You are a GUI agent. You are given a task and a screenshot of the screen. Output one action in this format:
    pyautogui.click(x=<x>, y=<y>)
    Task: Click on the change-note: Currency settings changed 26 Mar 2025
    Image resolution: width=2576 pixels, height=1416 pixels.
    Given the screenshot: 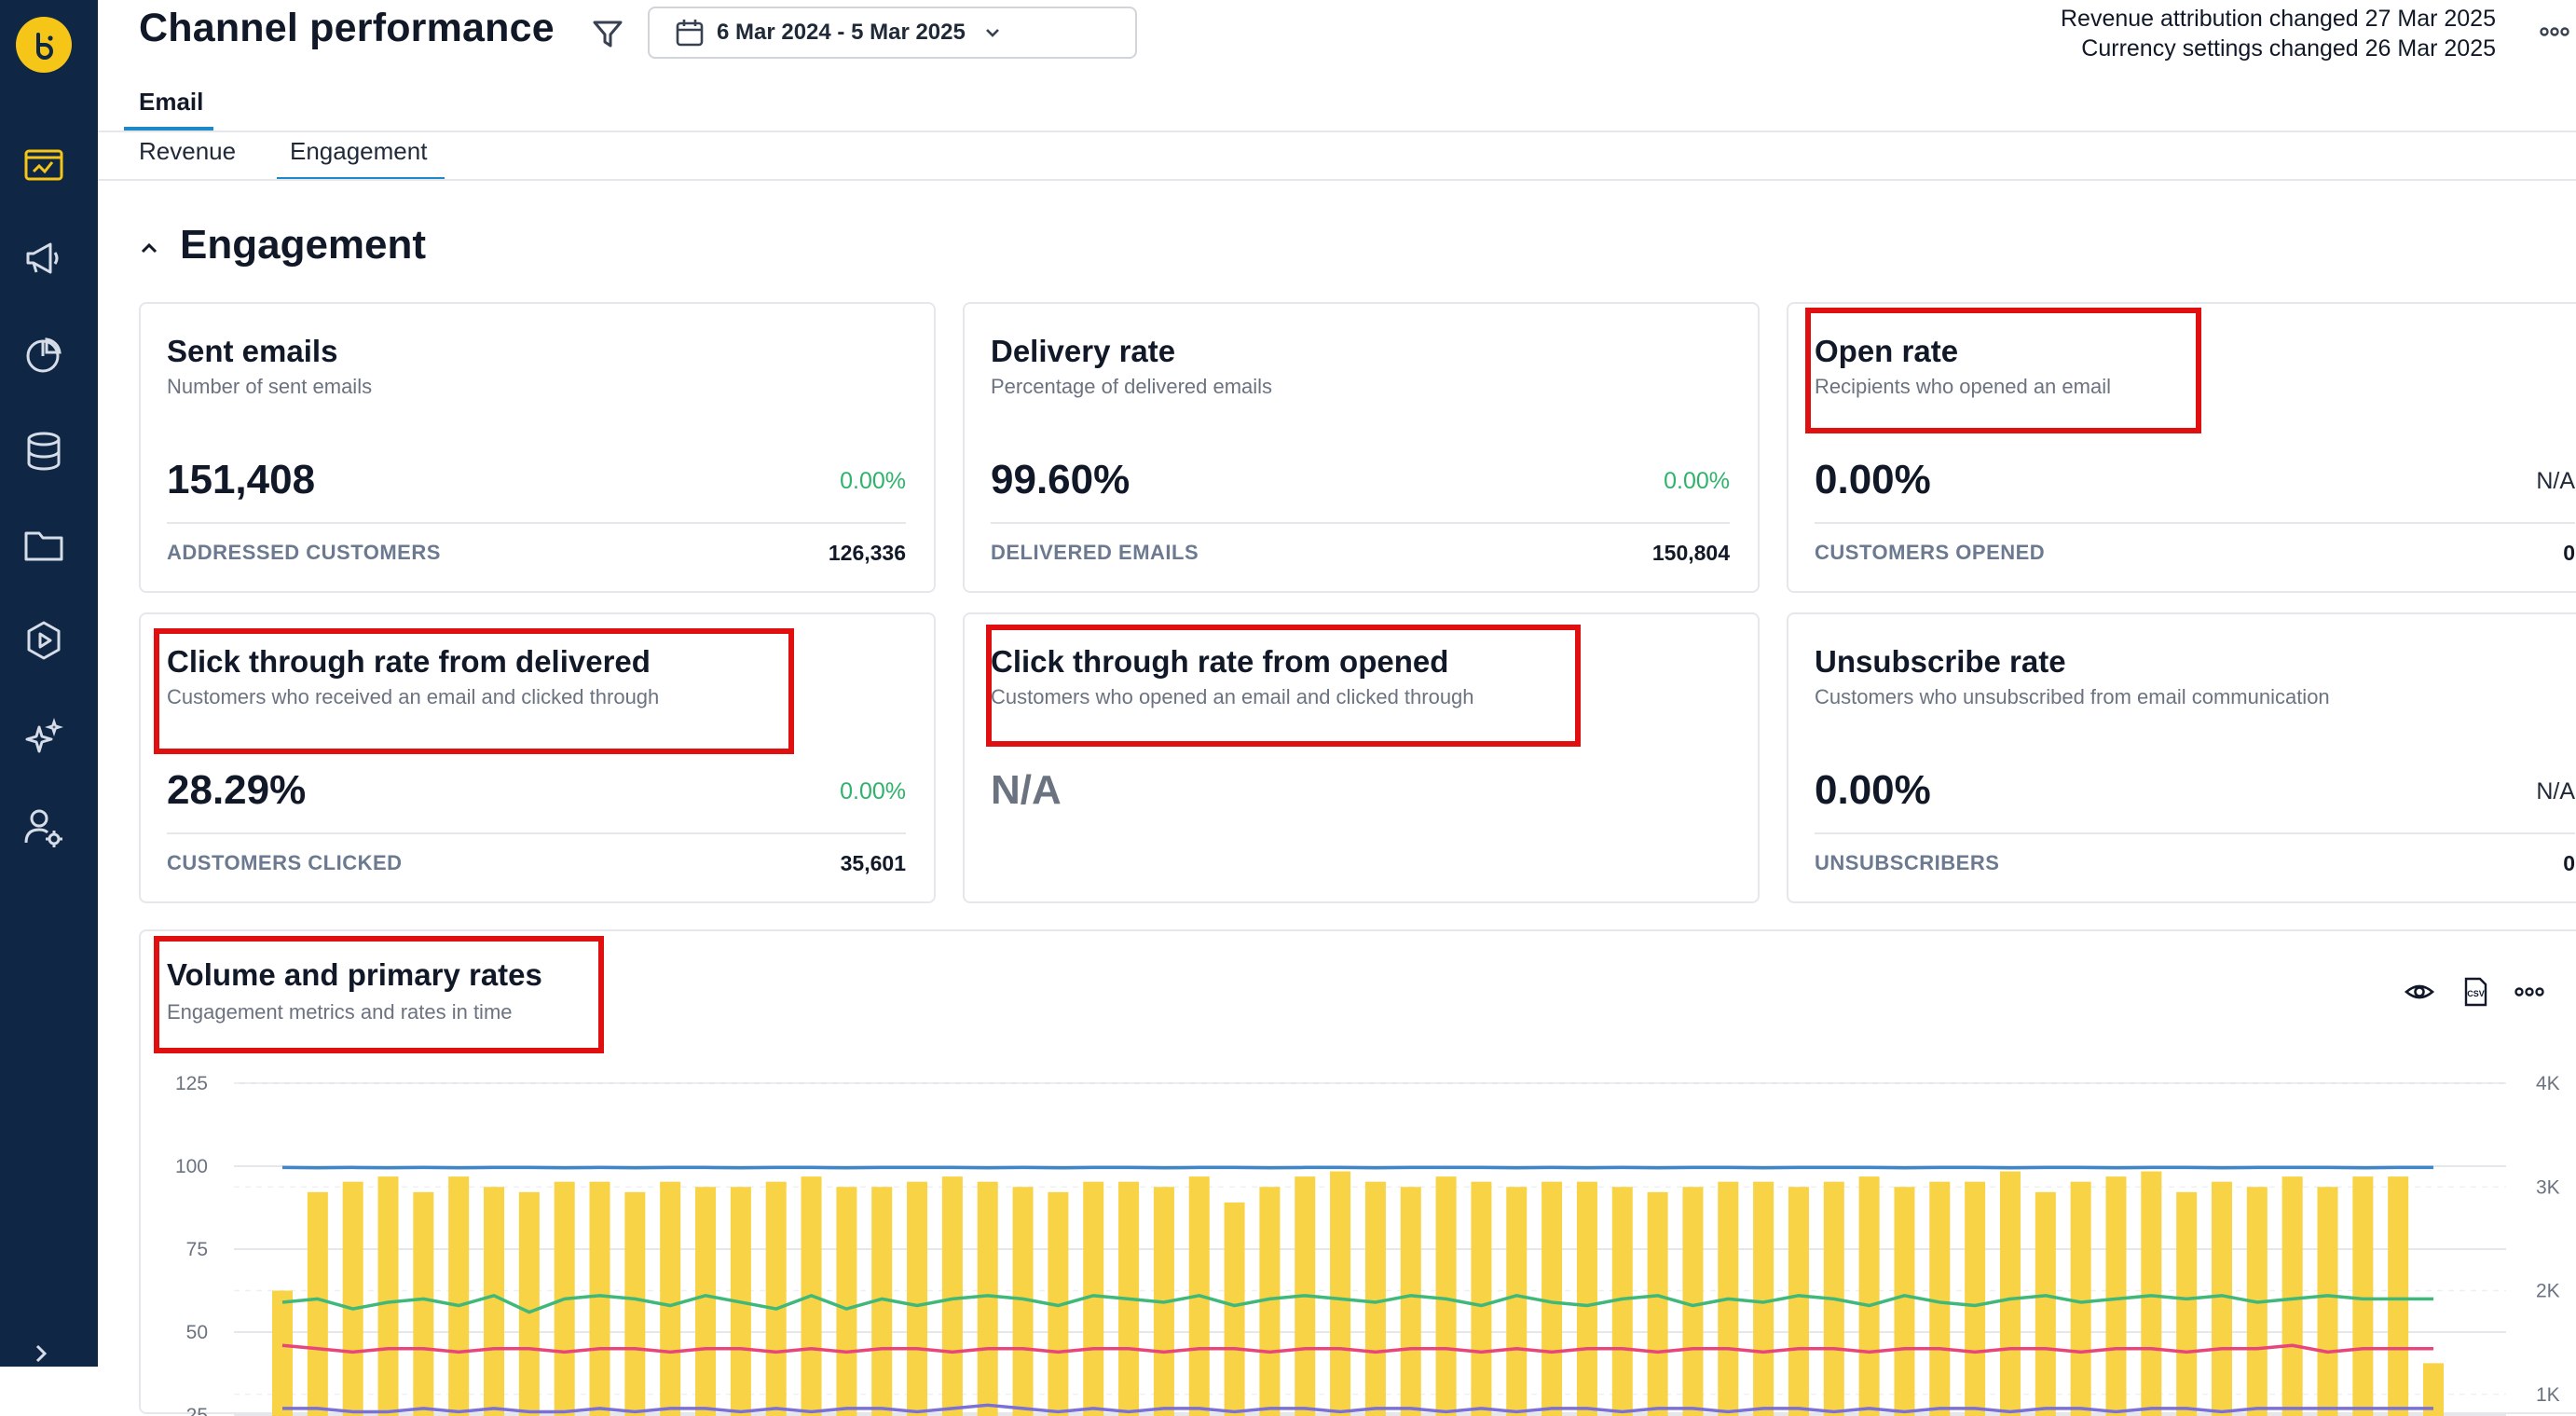 What is the action you would take?
    pyautogui.click(x=2278, y=48)
    